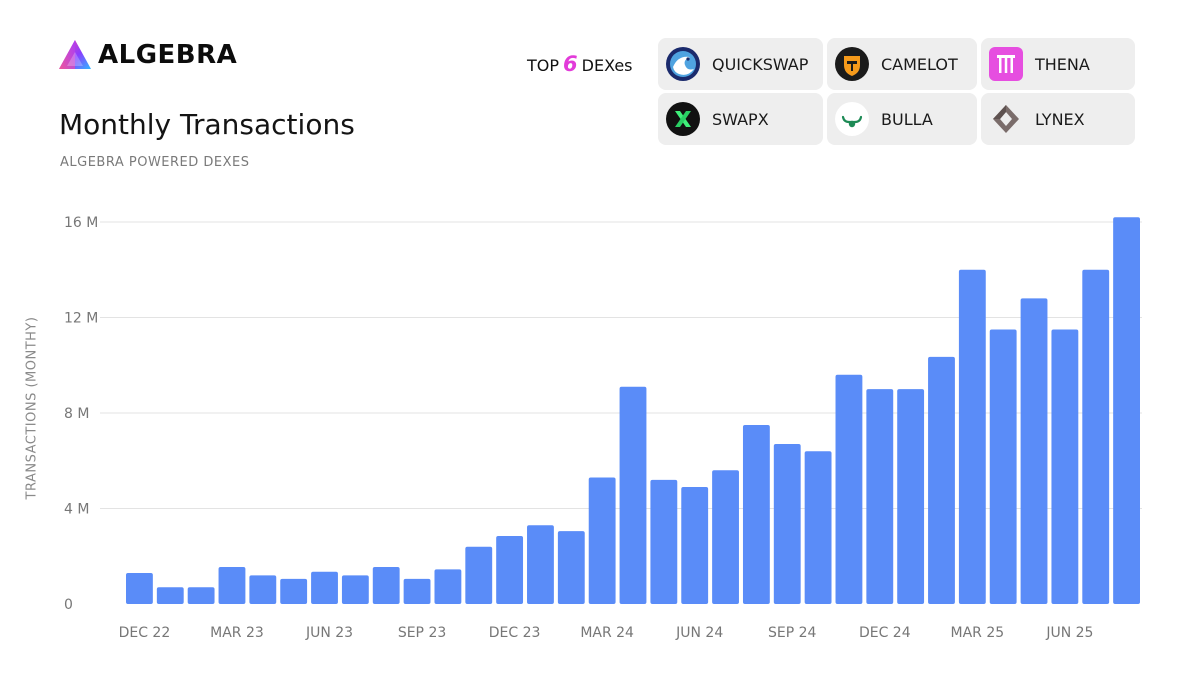  Describe the element at coordinates (852, 119) in the screenshot. I see `bulla-logo-icon` at that location.